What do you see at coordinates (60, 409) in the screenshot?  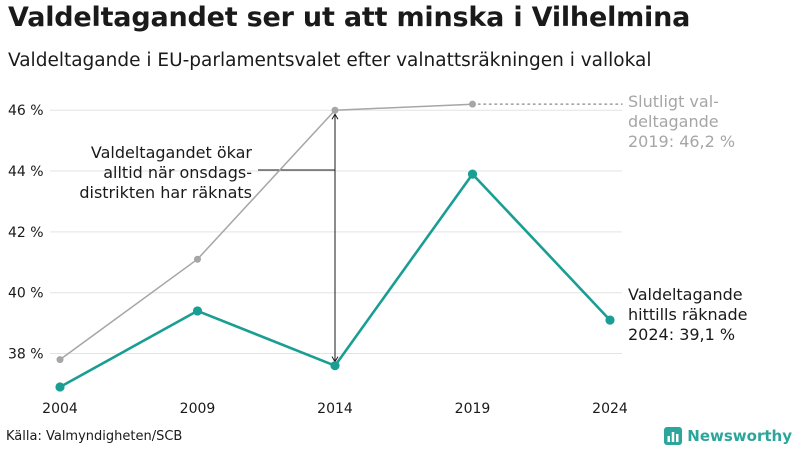 I see `x-tick-label: 2004` at bounding box center [60, 409].